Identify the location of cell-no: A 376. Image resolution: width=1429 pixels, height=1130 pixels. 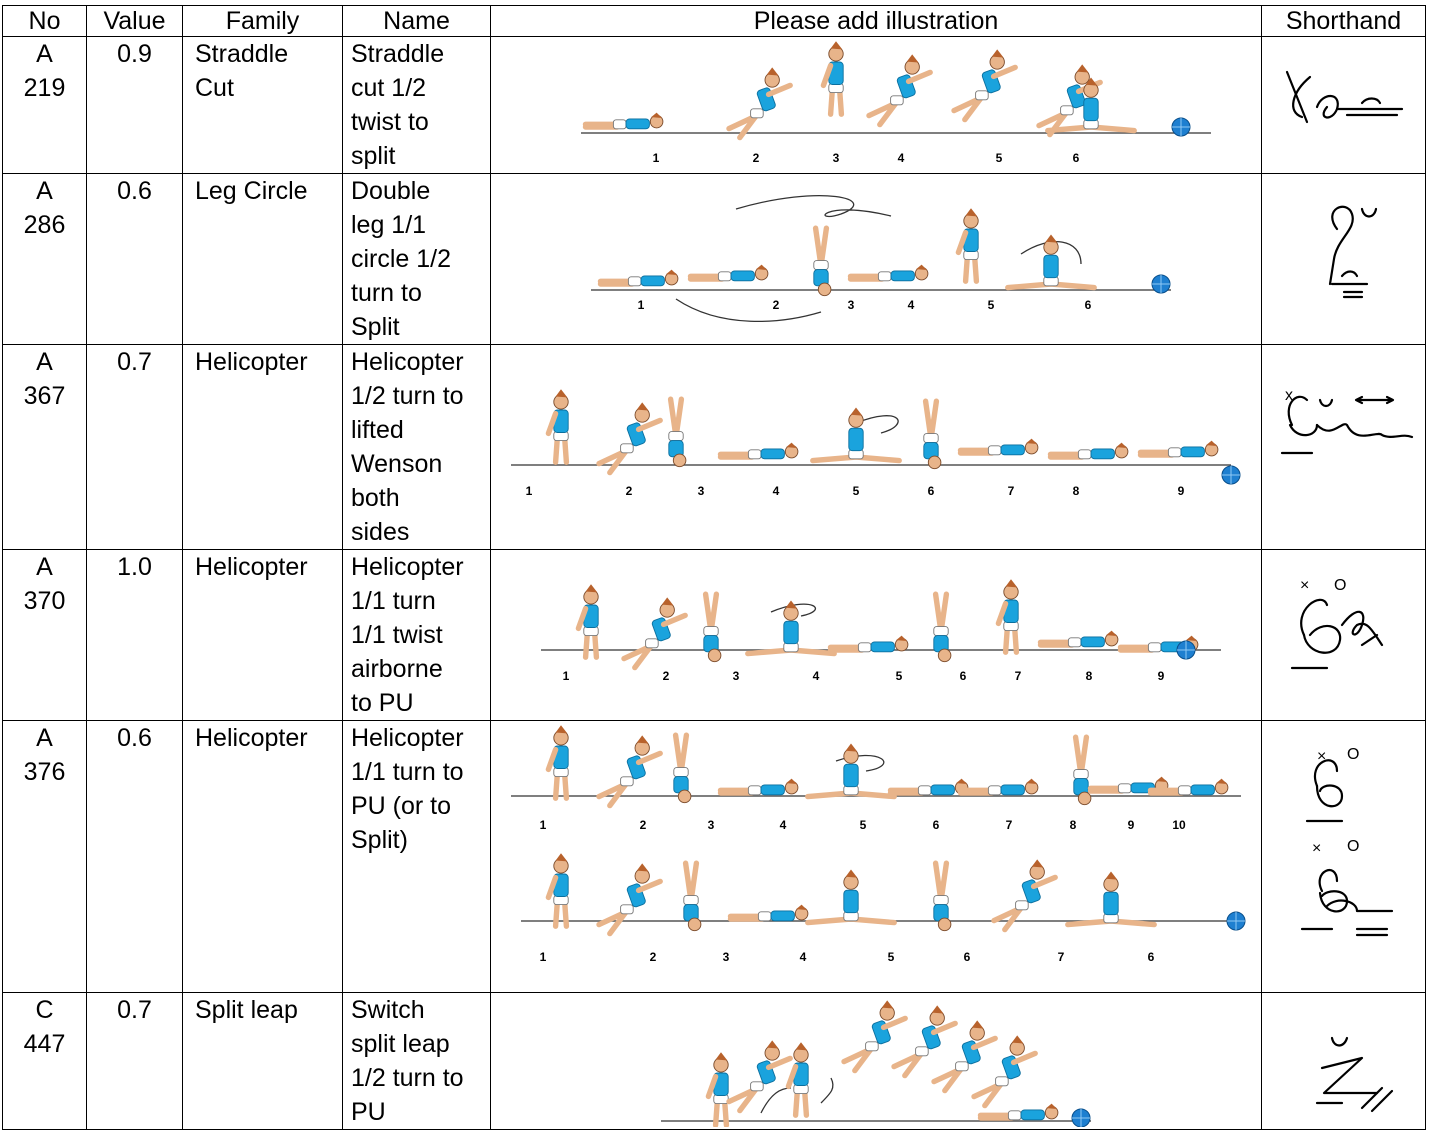
(44, 856).